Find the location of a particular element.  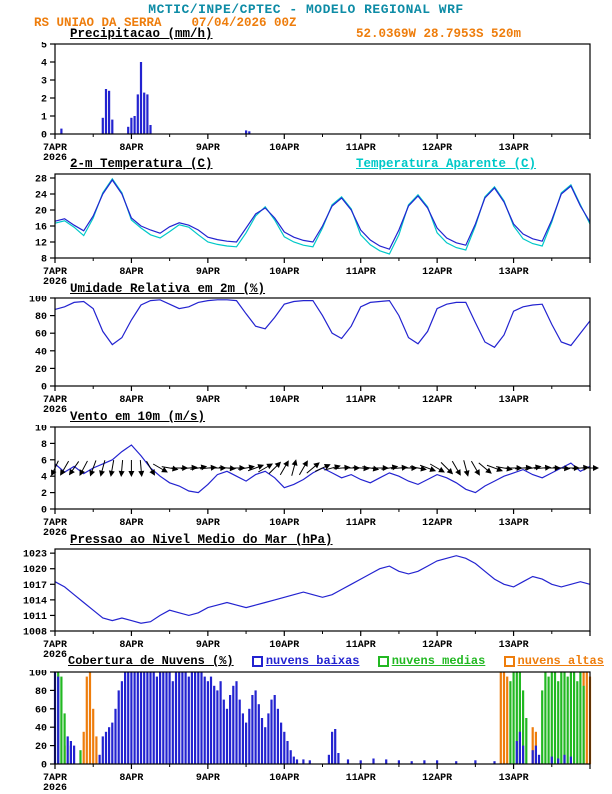

panel-title-temperature: 2-m Temperatura (C) is located at coordinates (141, 164).